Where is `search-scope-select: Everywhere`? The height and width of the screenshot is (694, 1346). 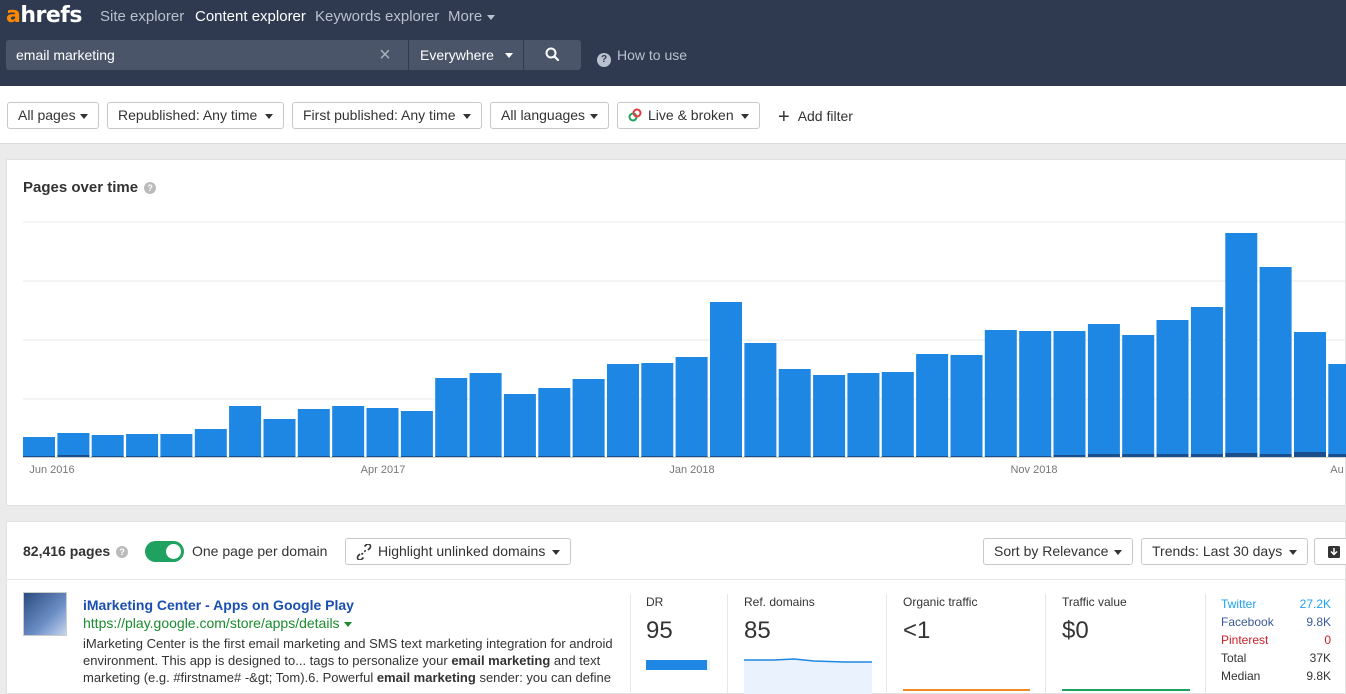 search-scope-select: Everywhere is located at coordinates (466, 55).